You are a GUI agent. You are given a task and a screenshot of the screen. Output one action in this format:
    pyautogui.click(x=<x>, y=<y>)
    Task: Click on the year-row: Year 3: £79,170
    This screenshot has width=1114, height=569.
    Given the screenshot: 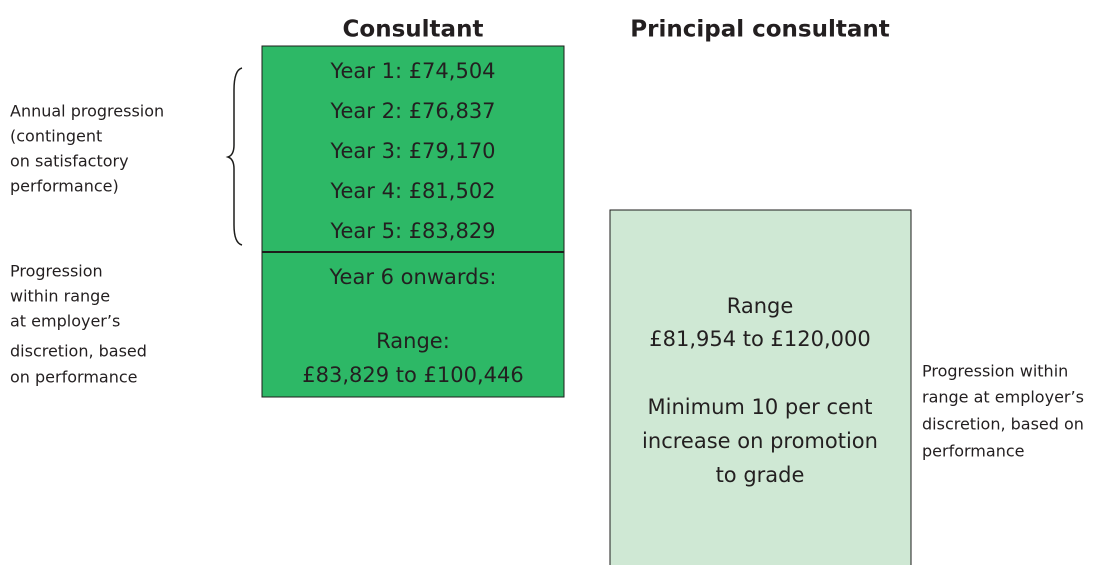 What is the action you would take?
    pyautogui.click(x=412, y=151)
    